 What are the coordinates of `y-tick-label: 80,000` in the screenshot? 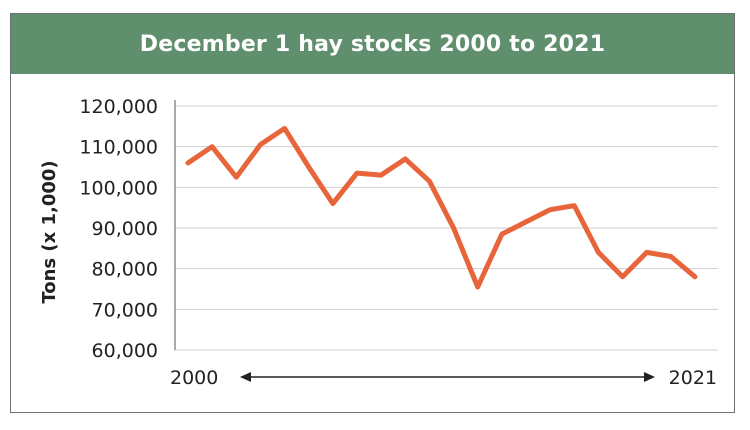 It's located at (125, 270).